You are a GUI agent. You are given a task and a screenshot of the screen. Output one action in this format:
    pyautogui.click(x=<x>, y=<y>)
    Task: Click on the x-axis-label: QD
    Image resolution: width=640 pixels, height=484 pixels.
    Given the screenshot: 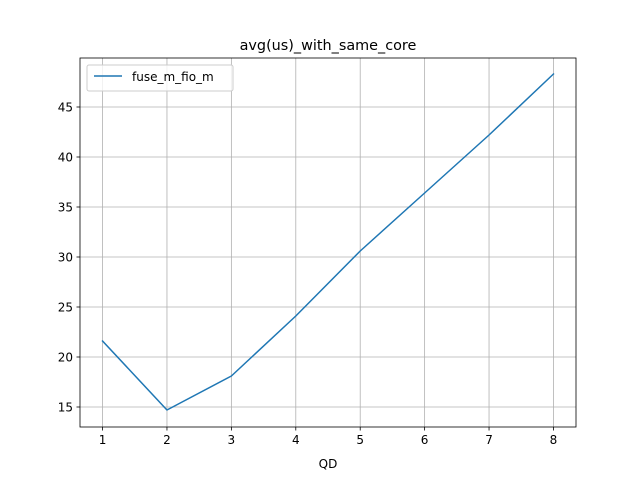 What is the action you would take?
    pyautogui.click(x=328, y=464)
    